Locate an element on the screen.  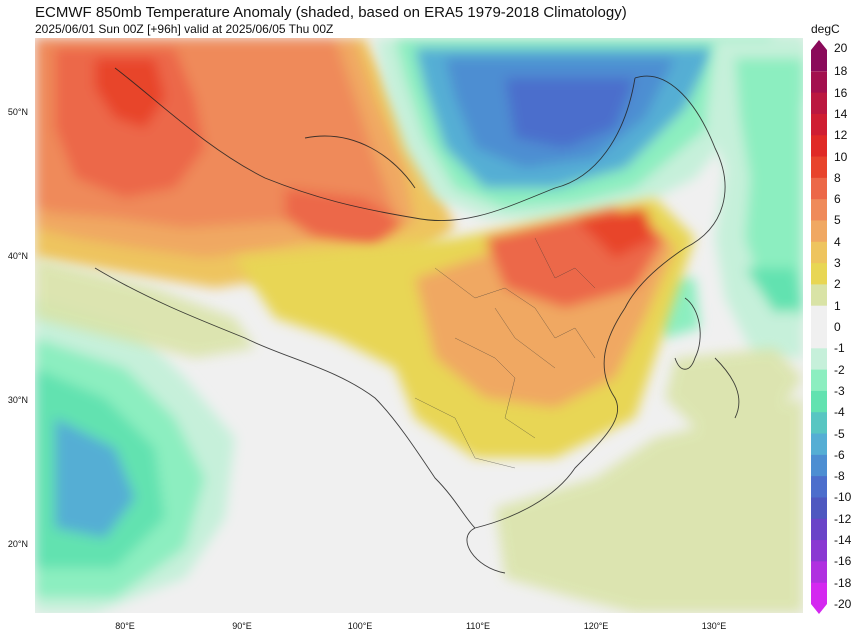
colorbar is located at coordinates (819, 327).